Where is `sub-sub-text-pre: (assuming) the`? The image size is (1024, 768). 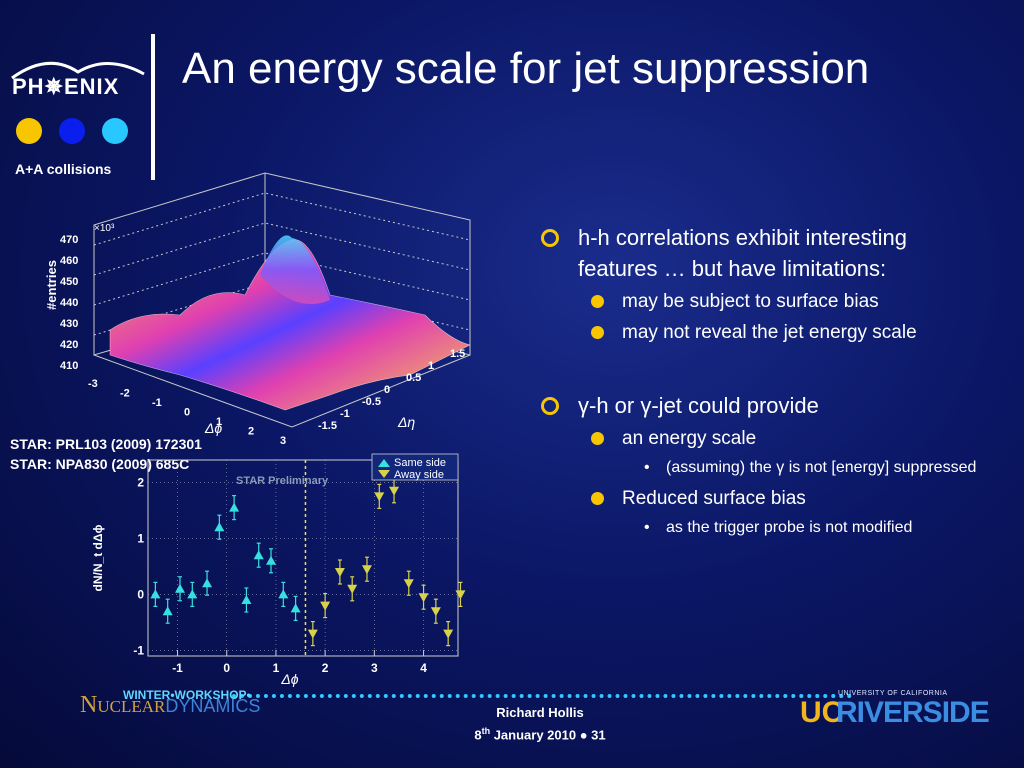
sub-sub-text-pre: (assuming) the is located at coordinates (721, 467).